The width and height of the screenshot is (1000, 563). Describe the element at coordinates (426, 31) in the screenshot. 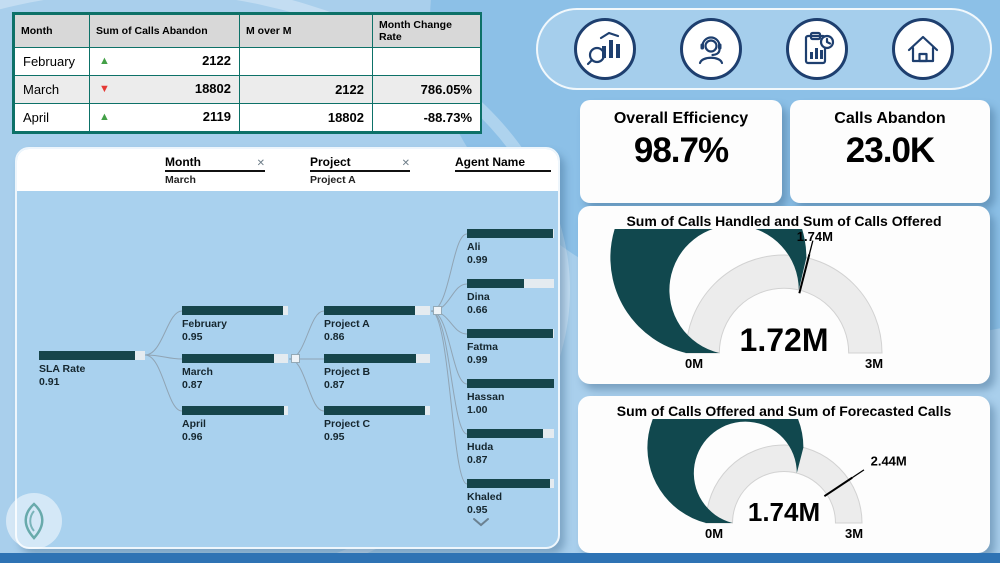

I see `col-header-rate: Month Change Rate` at that location.